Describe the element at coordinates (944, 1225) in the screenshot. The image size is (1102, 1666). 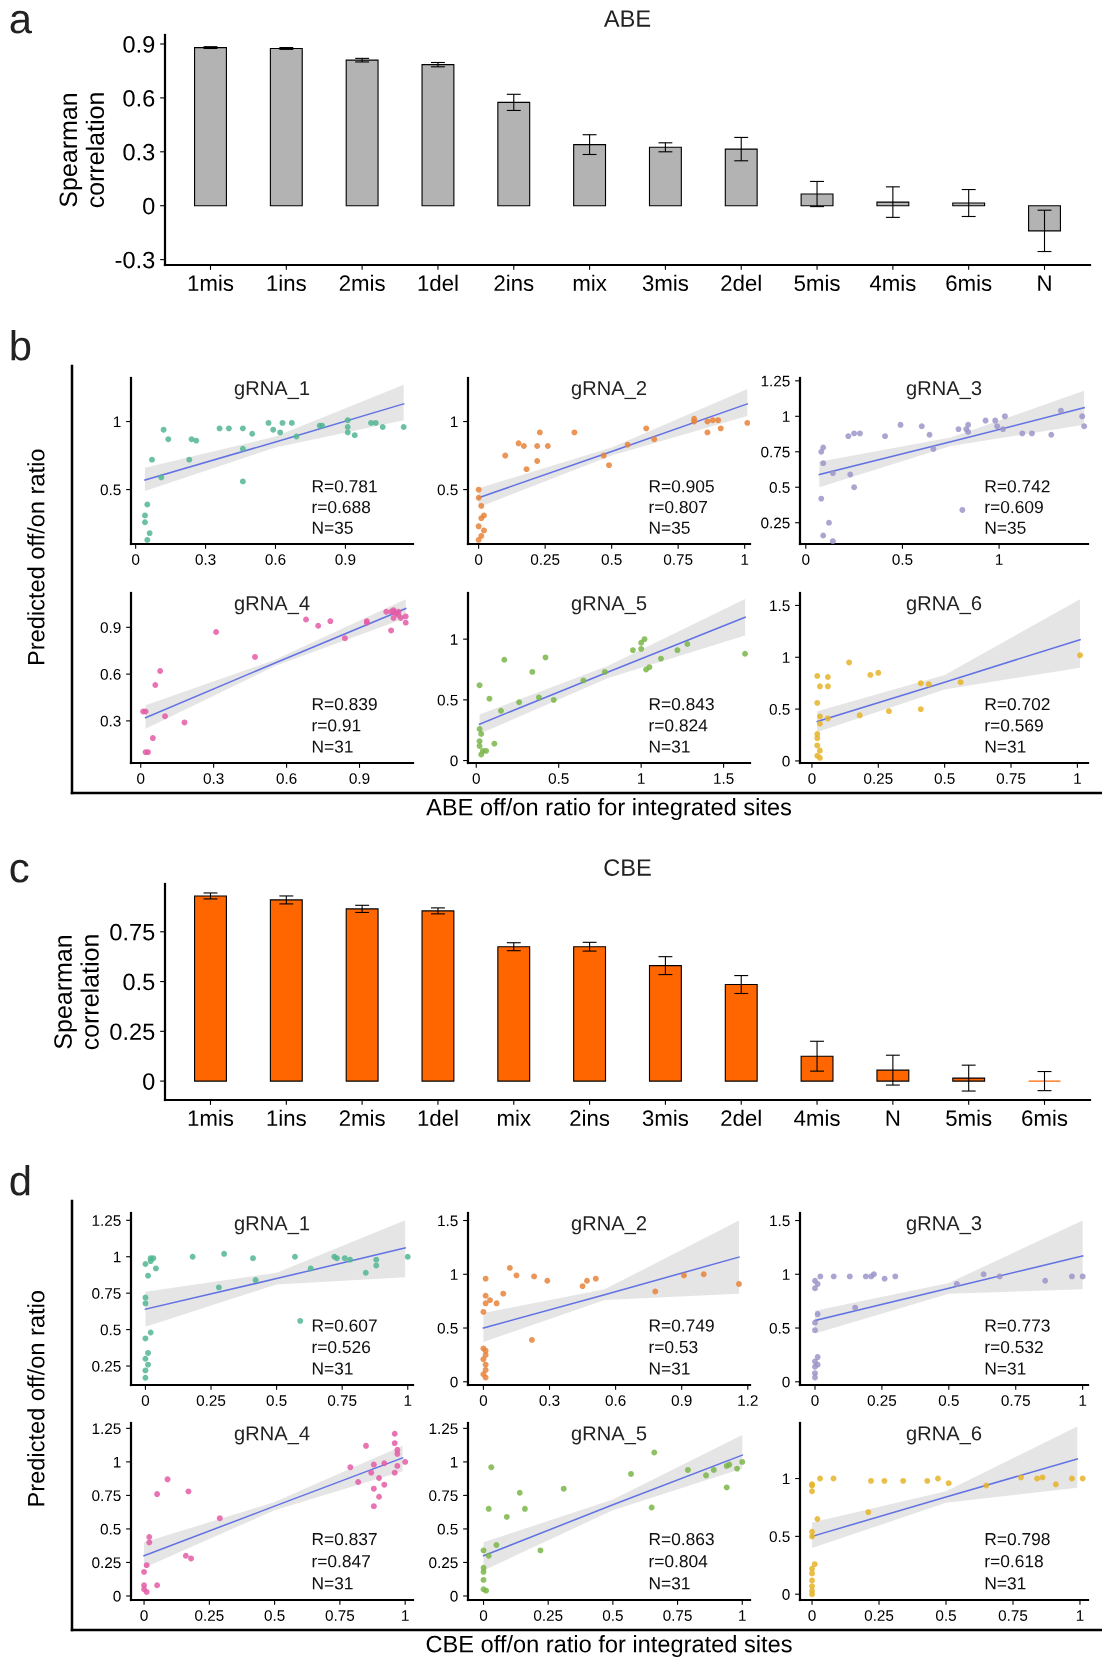
I see `chart-title: gRNA_3` at that location.